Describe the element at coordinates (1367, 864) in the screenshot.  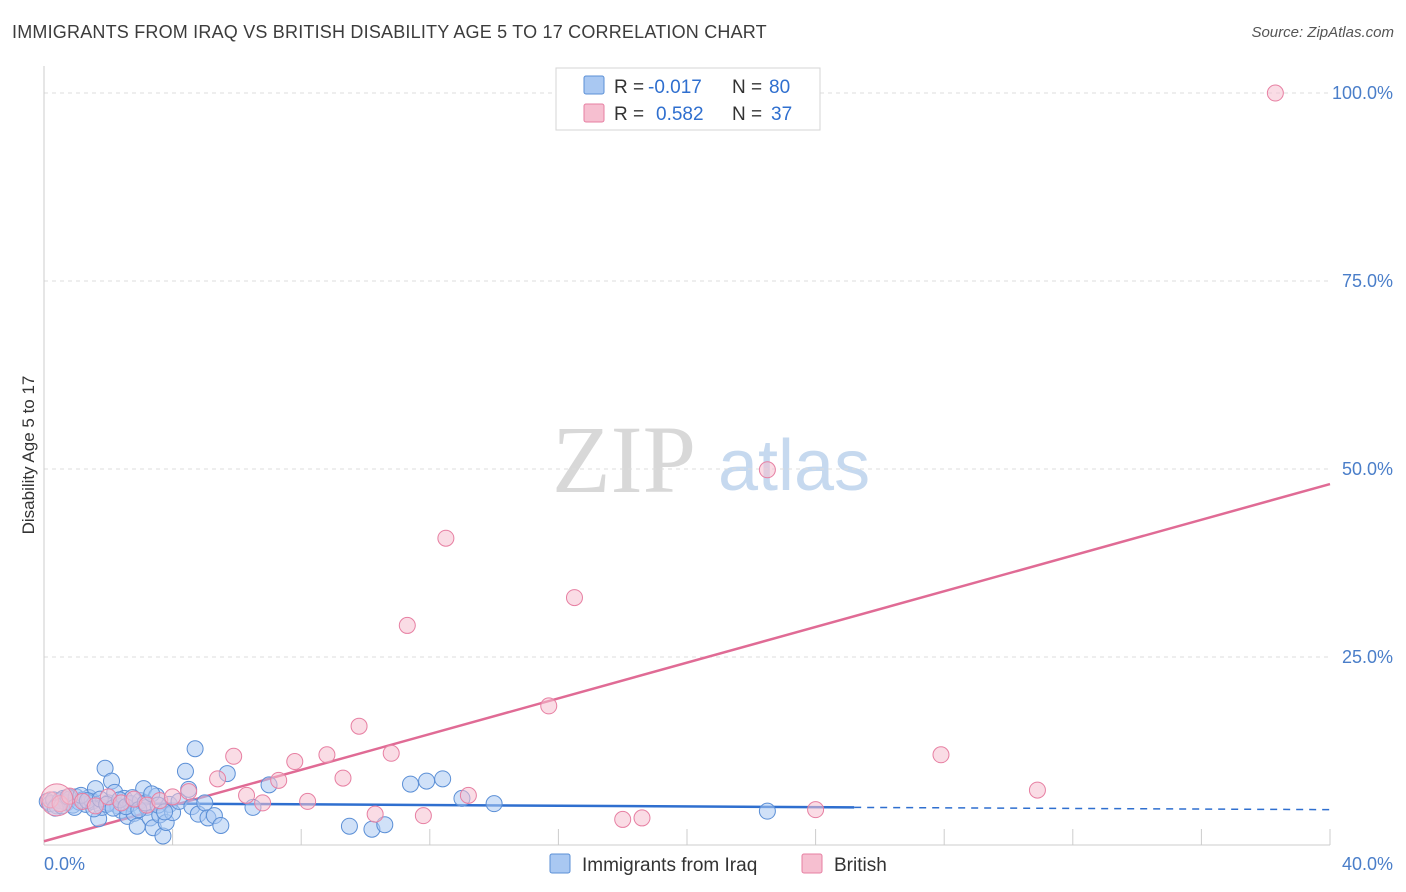
I see `x-tick-label-1: 40.0%` at that location.